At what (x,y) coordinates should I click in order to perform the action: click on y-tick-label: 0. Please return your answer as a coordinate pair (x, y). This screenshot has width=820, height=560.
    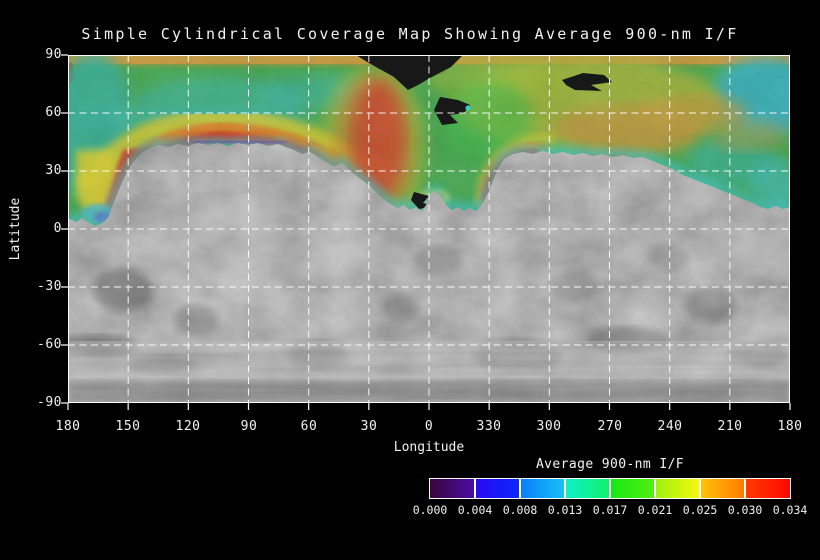
    Looking at the image, I should click on (57, 228).